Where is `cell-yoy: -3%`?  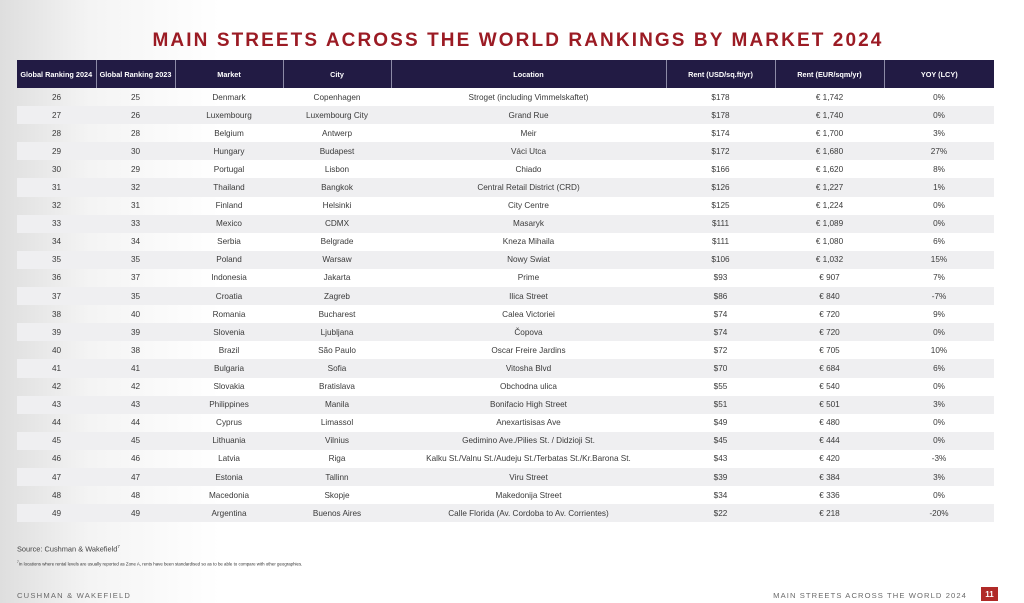 cell-yoy: -3% is located at coordinates (939, 459).